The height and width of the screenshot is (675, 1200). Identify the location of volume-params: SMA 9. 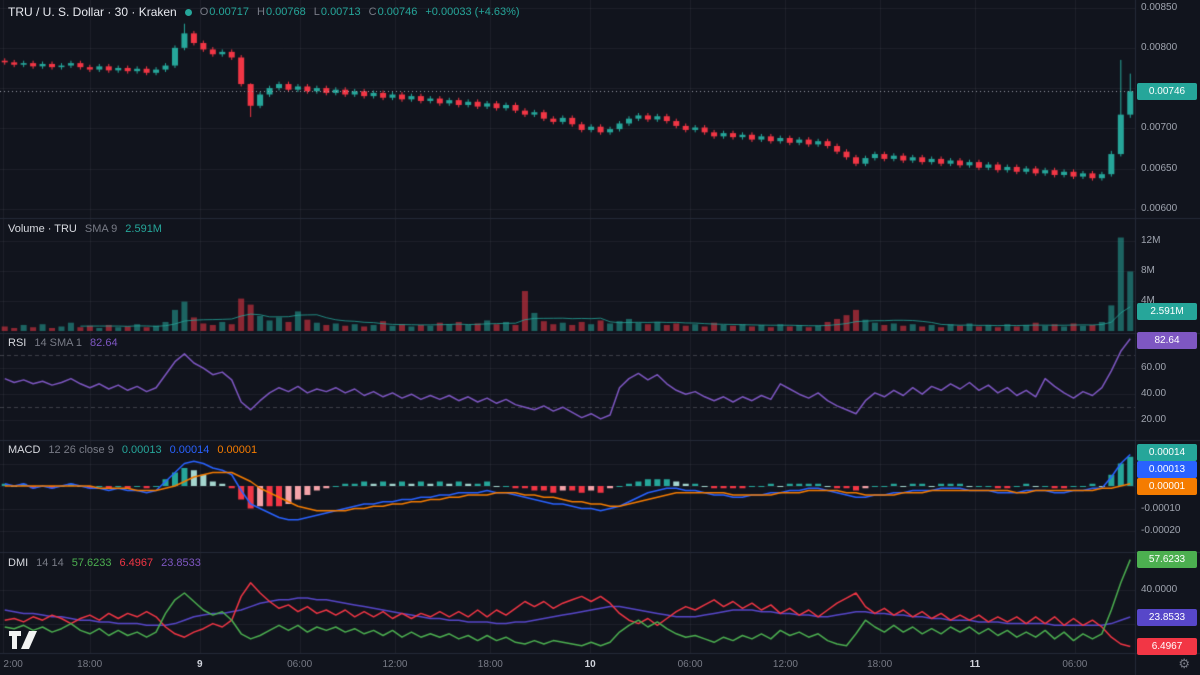
(101, 229).